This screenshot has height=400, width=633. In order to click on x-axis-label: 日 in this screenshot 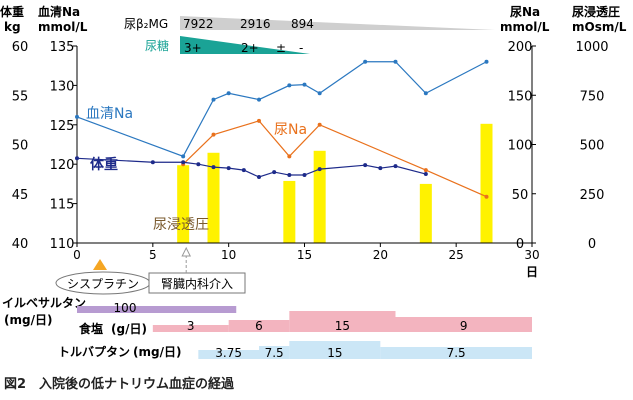, I will do `click(532, 272)`.